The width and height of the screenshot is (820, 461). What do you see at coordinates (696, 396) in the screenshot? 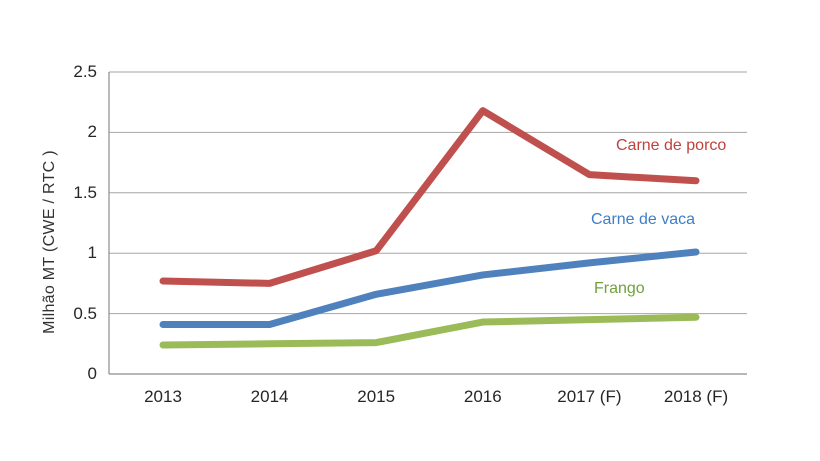
I see `x-tick-label: 2018 (F)` at bounding box center [696, 396].